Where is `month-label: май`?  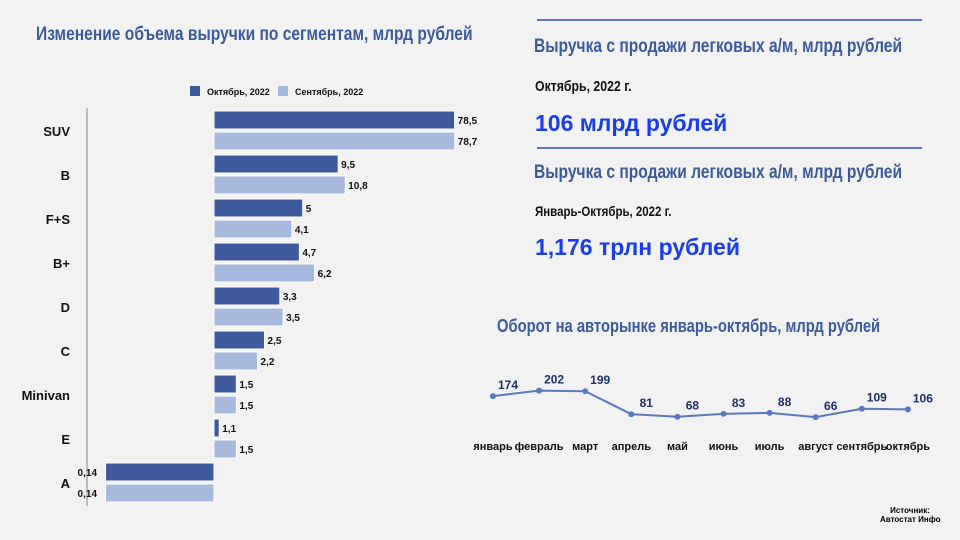
month-label: май is located at coordinates (677, 447).